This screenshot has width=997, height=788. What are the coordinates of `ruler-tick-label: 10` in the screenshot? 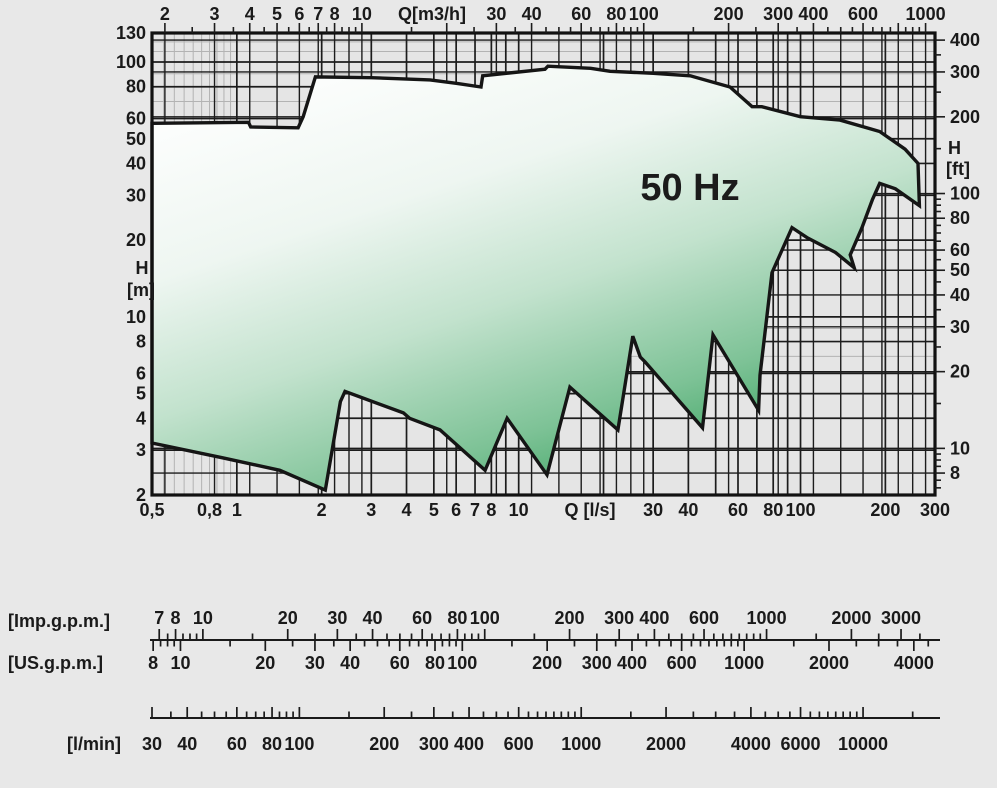 It's located at (180, 663).